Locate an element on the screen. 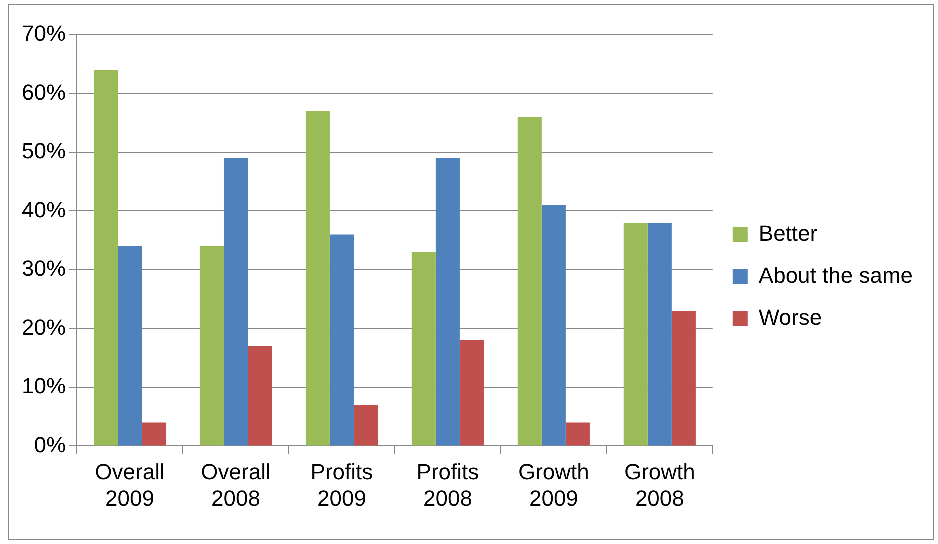 The height and width of the screenshot is (544, 938). y-tick-label: 10% is located at coordinates (44, 386).